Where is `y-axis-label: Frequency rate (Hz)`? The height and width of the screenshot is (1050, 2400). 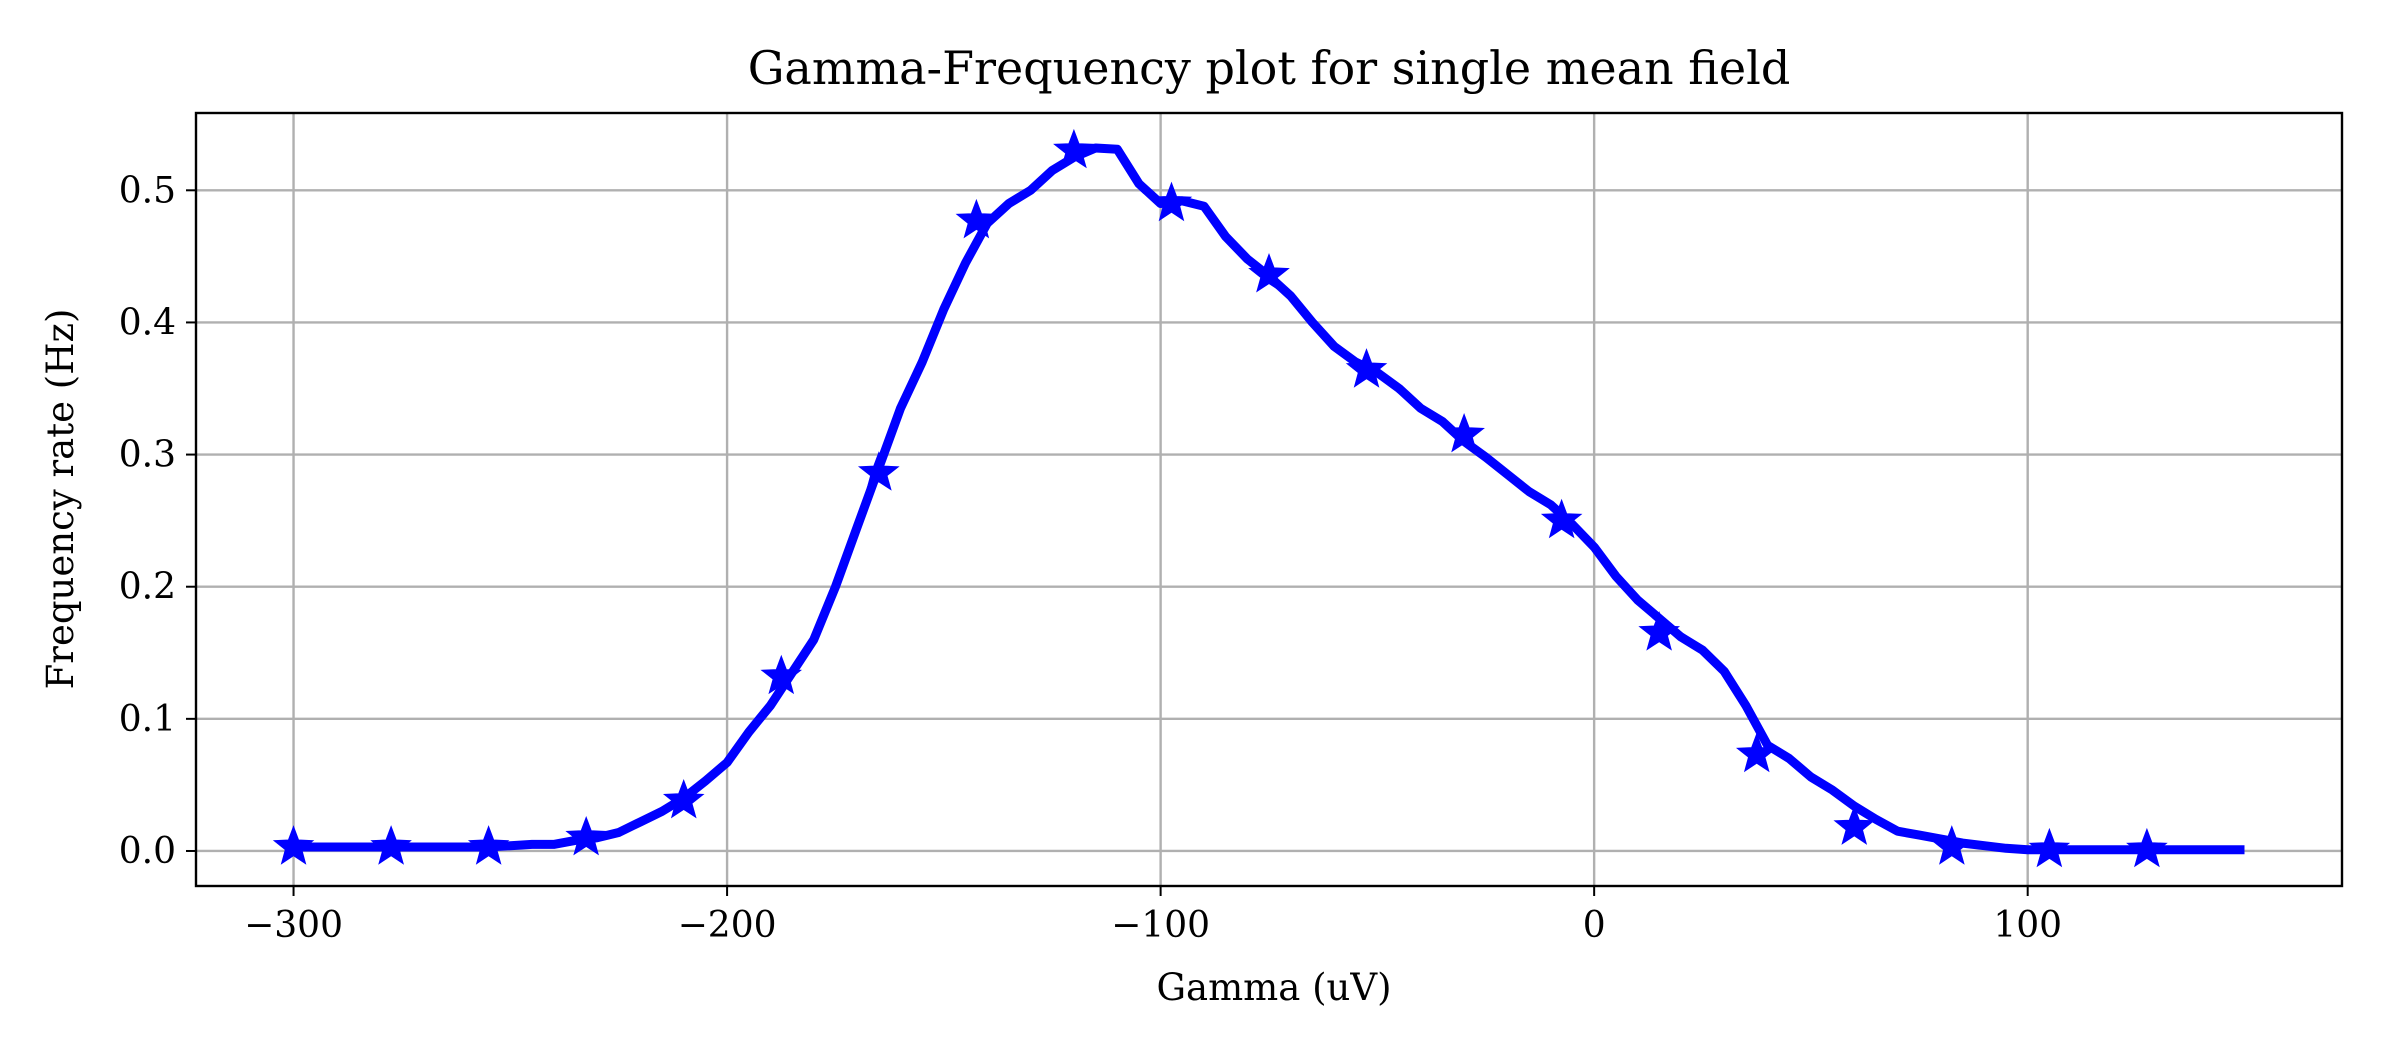
y-axis-label: Frequency rate (Hz) is located at coordinates (60, 499).